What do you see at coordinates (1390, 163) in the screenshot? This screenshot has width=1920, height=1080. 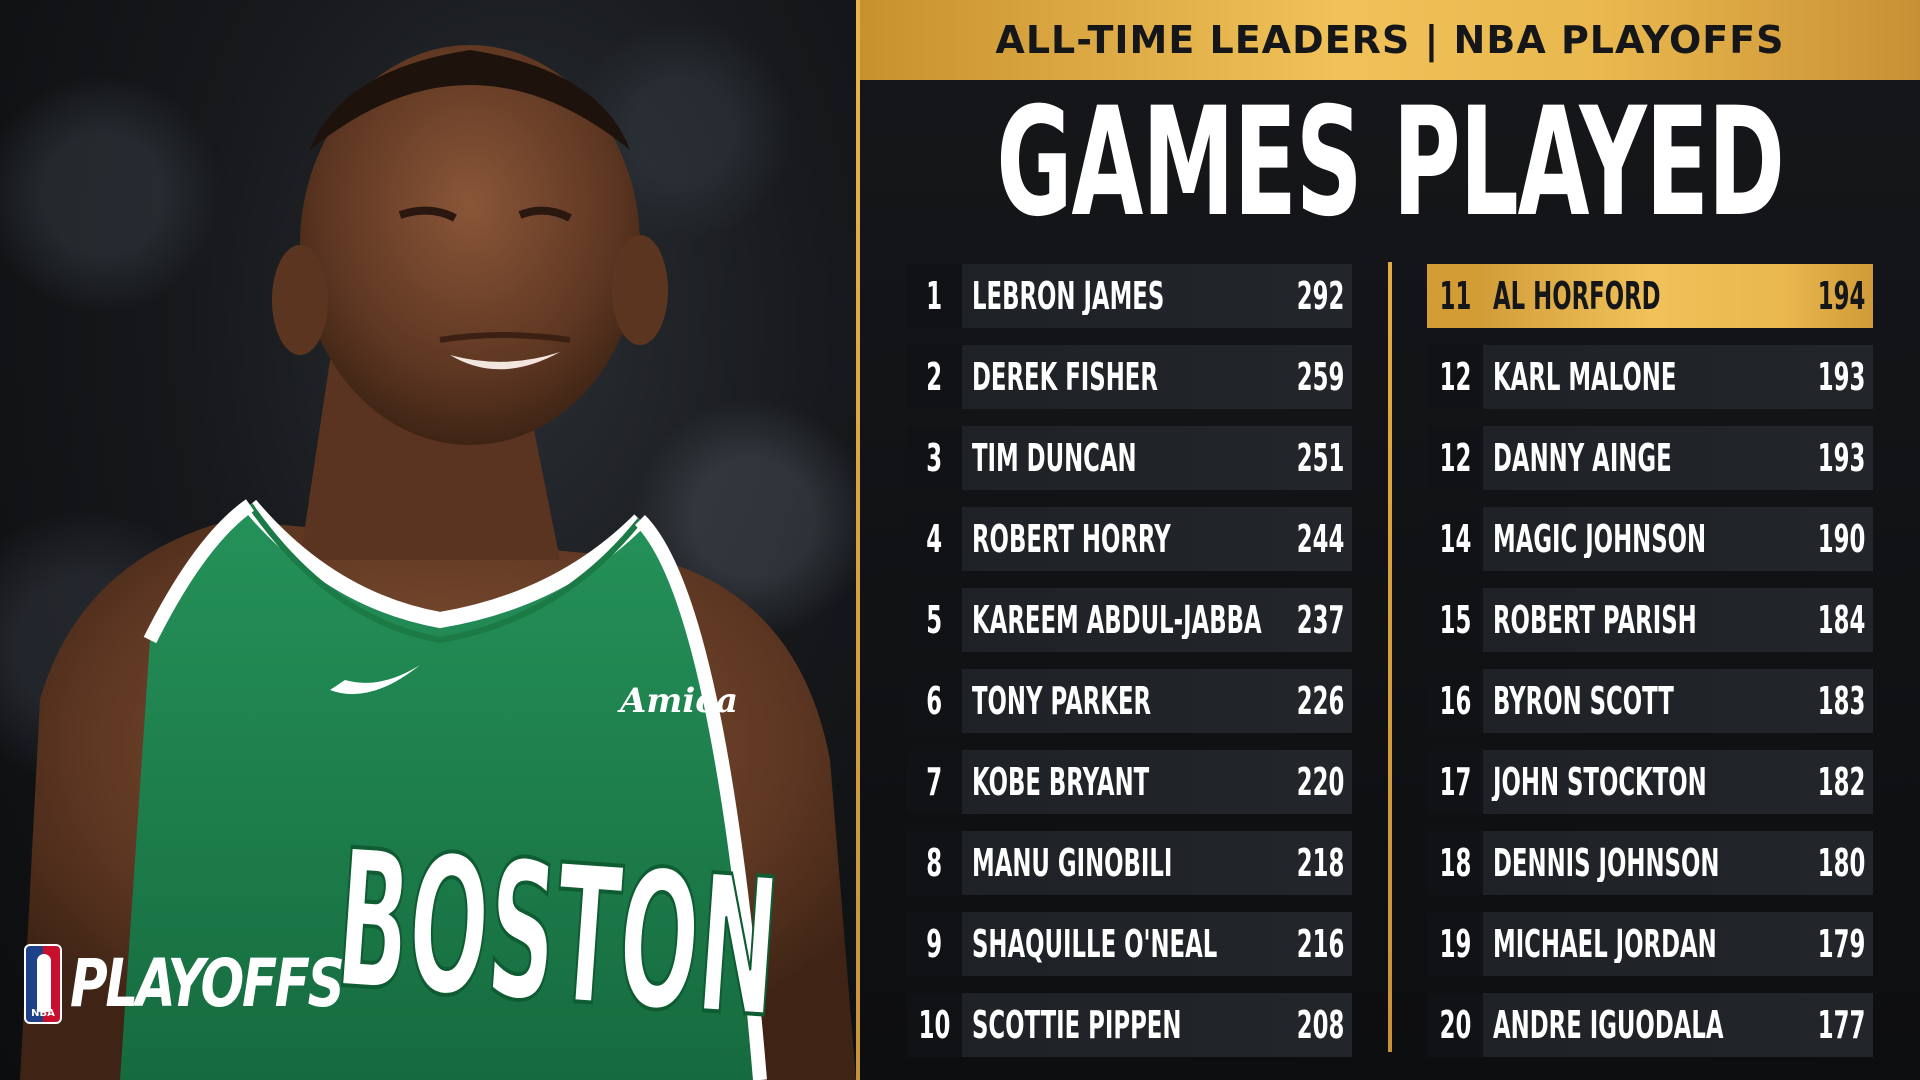 I see `stat-title: GAMES PLAYED` at bounding box center [1390, 163].